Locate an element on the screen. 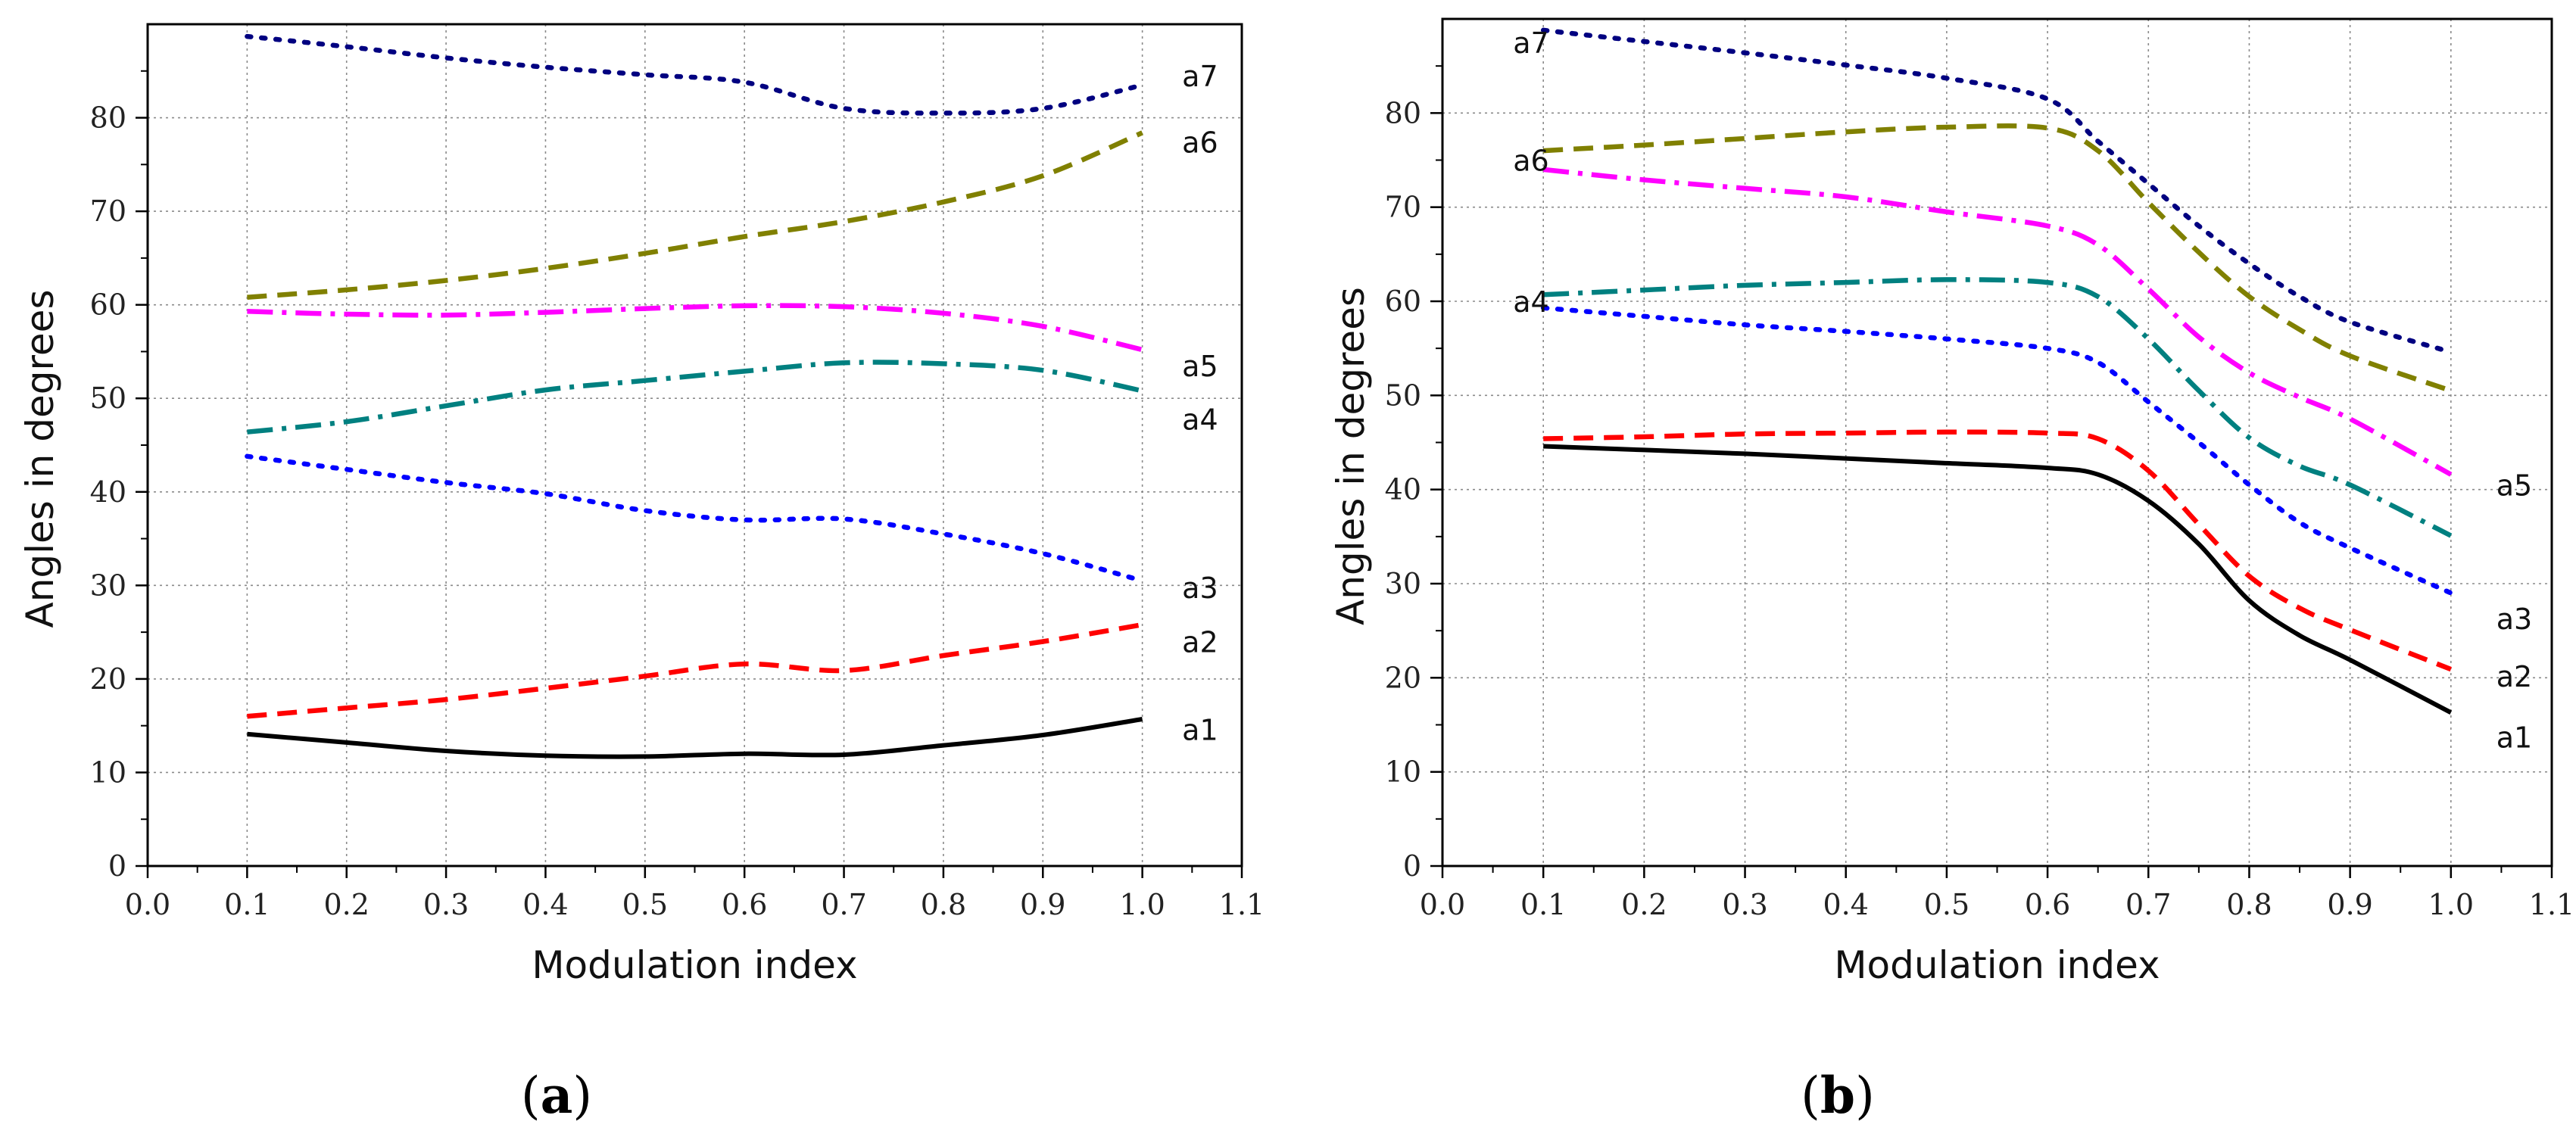  panel-b-caption-open: ( is located at coordinates (1810, 1096).